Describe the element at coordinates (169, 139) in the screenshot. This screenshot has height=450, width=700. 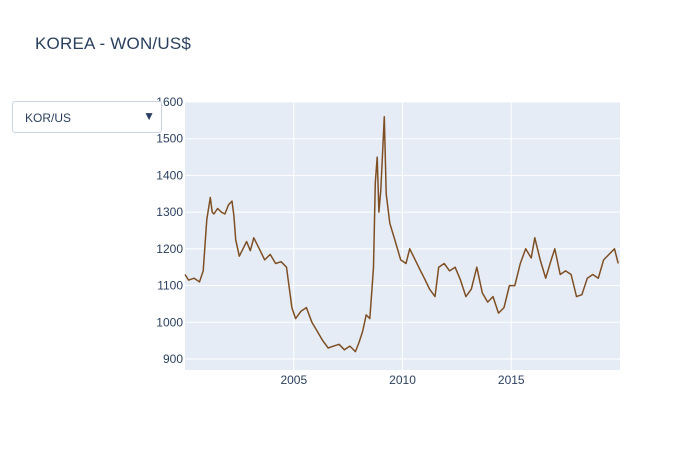
I see `y-tick-label: 1500` at that location.